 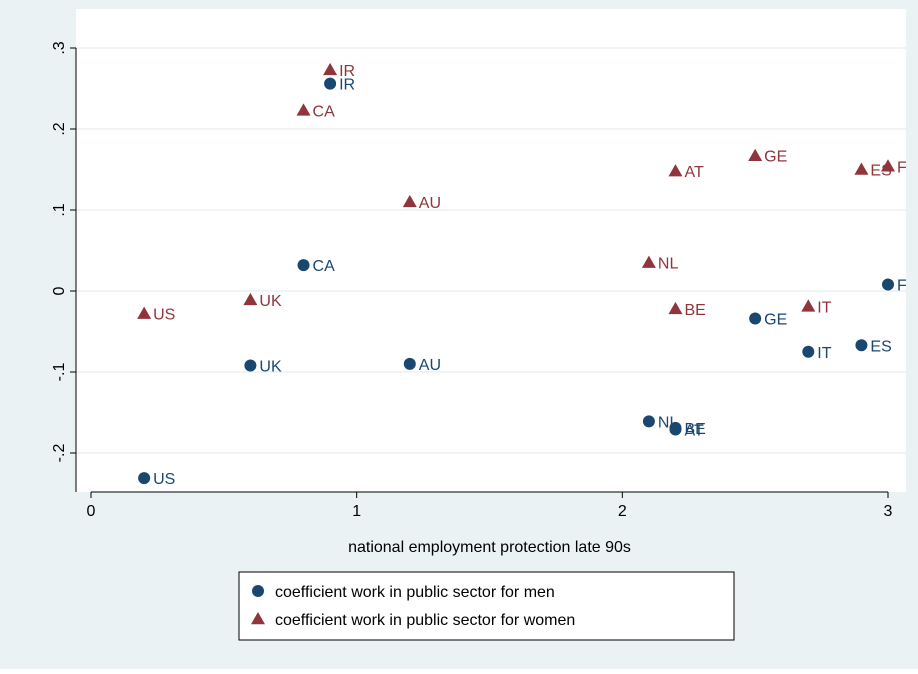 I want to click on y-tick-label: -.1, so click(x=59, y=372).